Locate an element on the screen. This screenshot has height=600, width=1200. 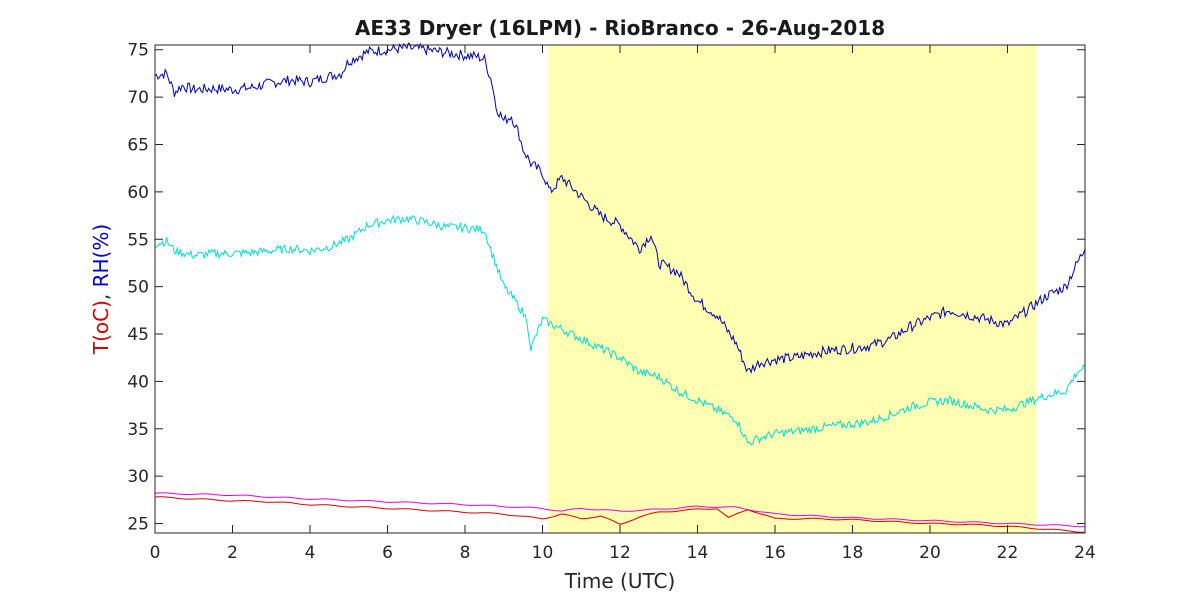
y-tick-label: 25 is located at coordinates (138, 525).